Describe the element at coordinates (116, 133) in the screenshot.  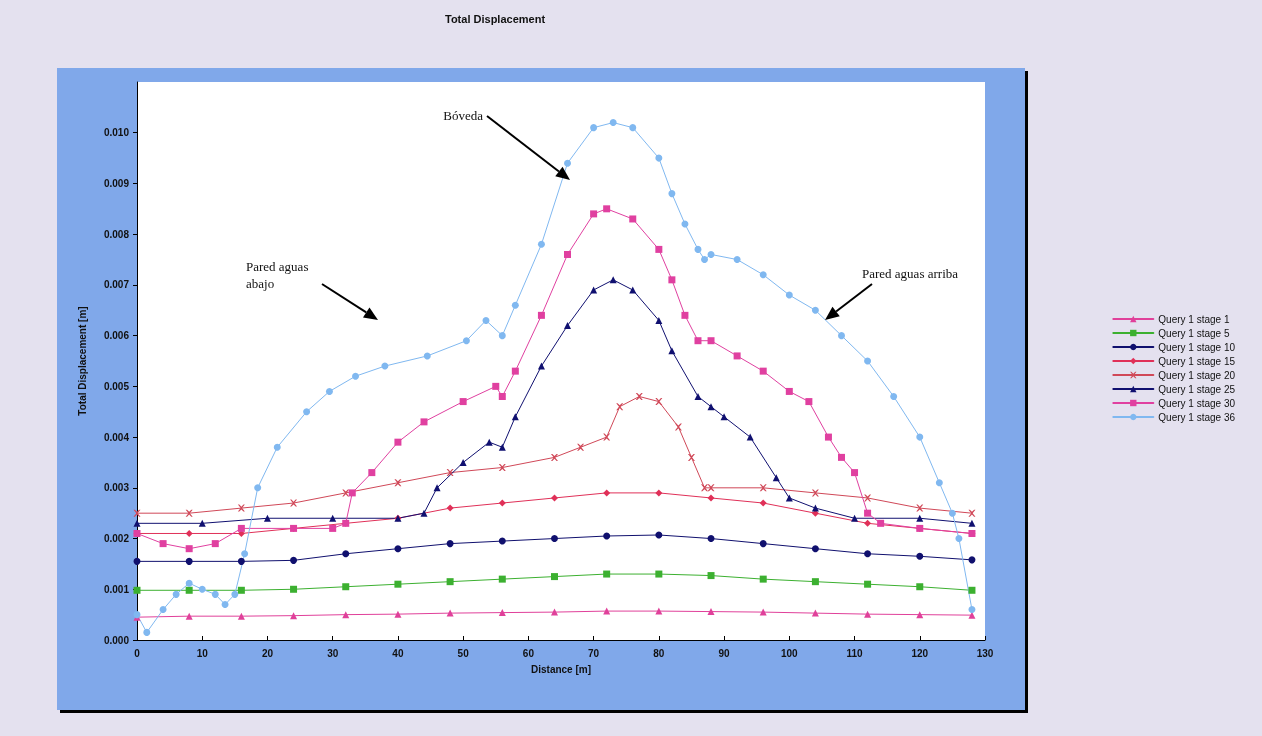
I see `y-tick-label: 0.010` at that location.